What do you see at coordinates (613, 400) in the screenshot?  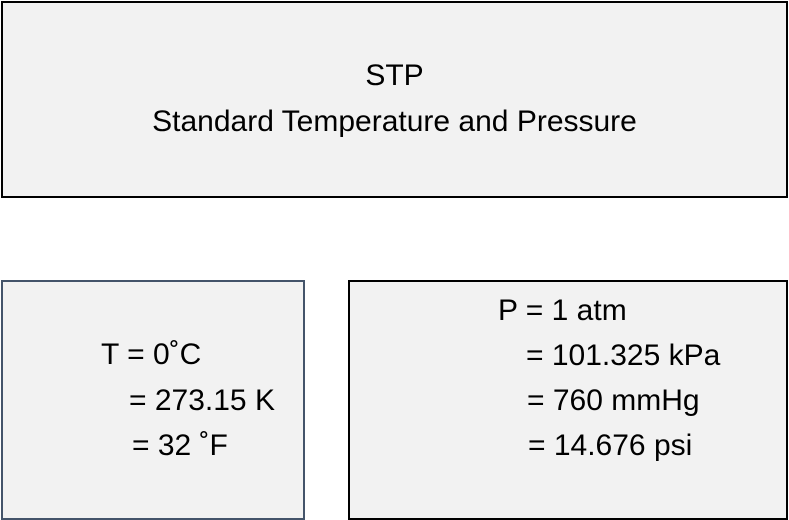 I see `pressure-mmhg: = 760 mmHg` at bounding box center [613, 400].